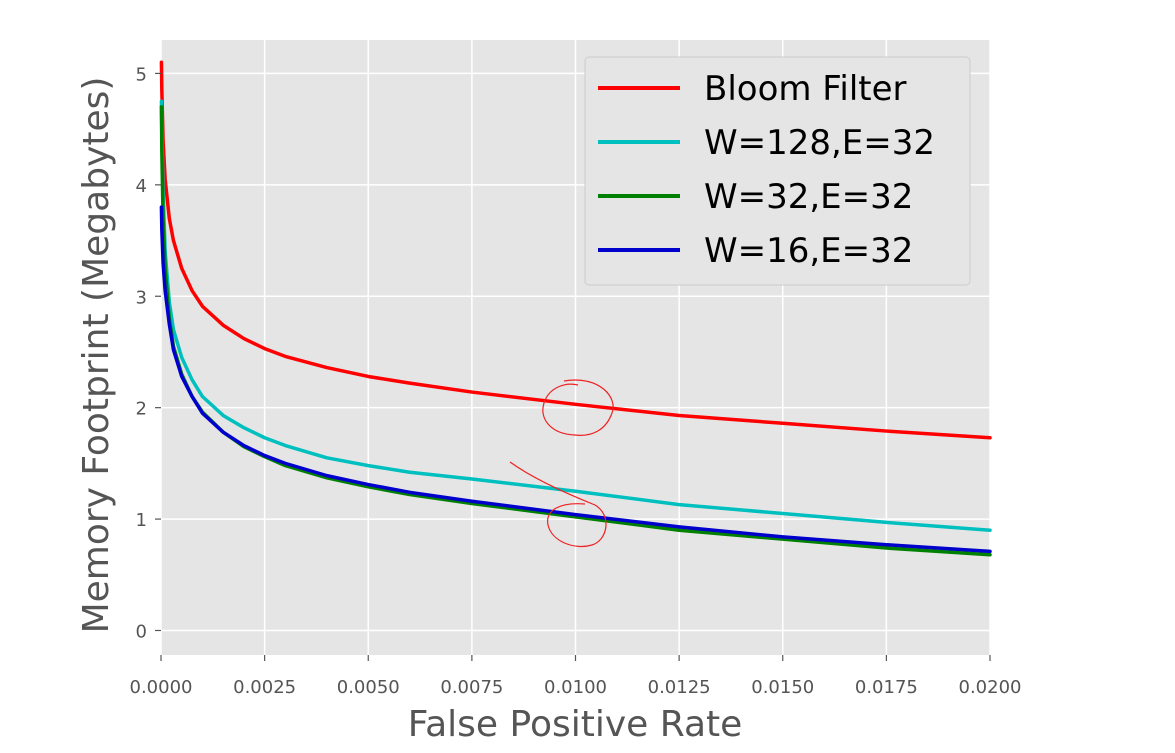 Image resolution: width=1175 pixels, height=753 pixels. I want to click on x-tick-label: 0.0200, so click(990, 687).